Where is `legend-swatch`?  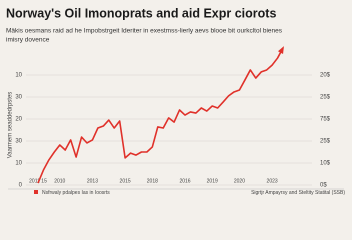 legend-swatch is located at coordinates (36, 192).